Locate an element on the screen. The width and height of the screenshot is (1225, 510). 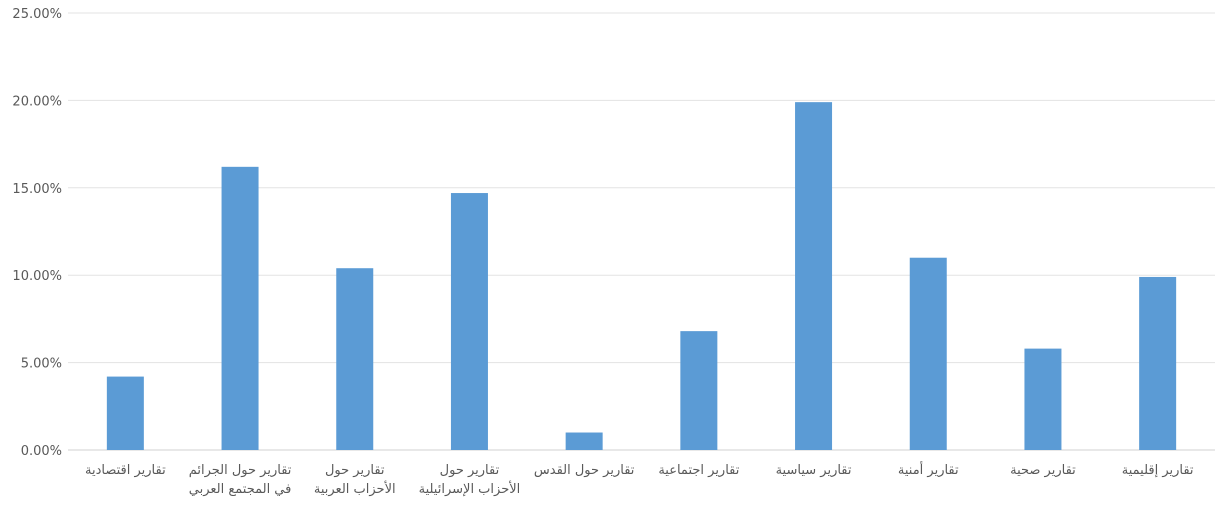
y-tick-label: 10.00% is located at coordinates (37, 276).